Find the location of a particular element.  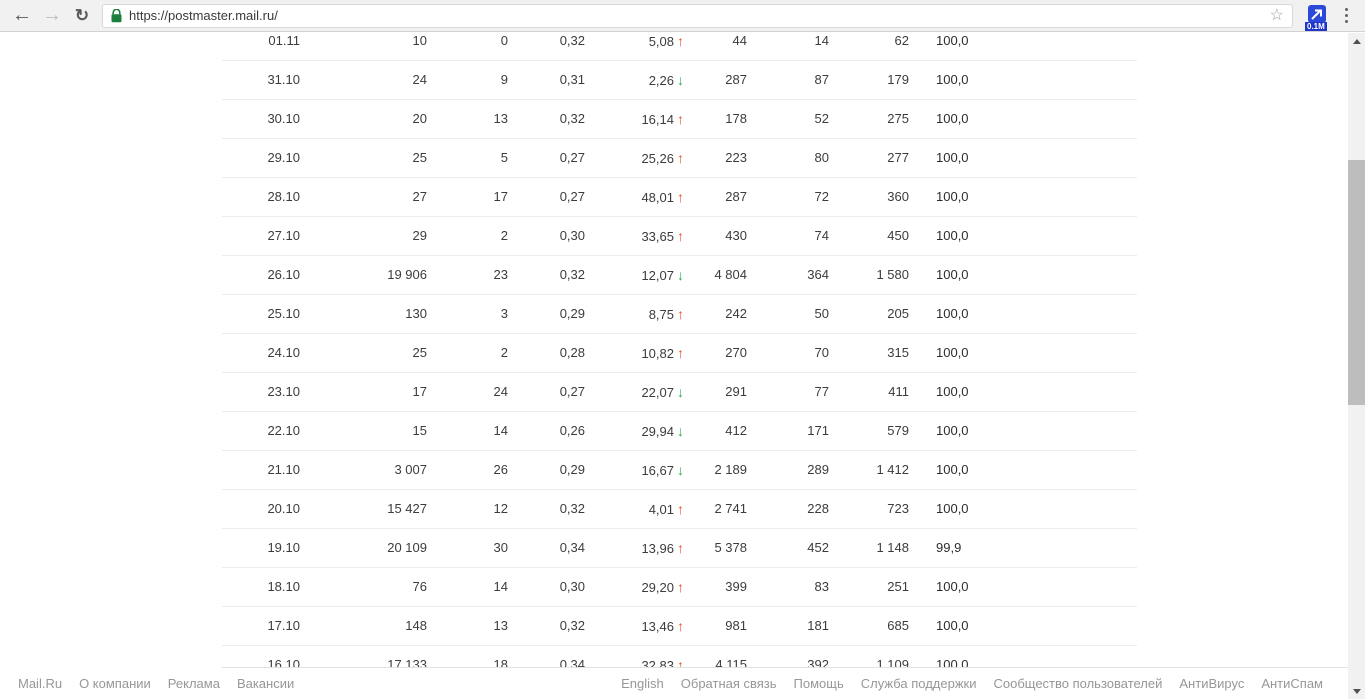

value-cell-3: 0,32 is located at coordinates (572, 40).